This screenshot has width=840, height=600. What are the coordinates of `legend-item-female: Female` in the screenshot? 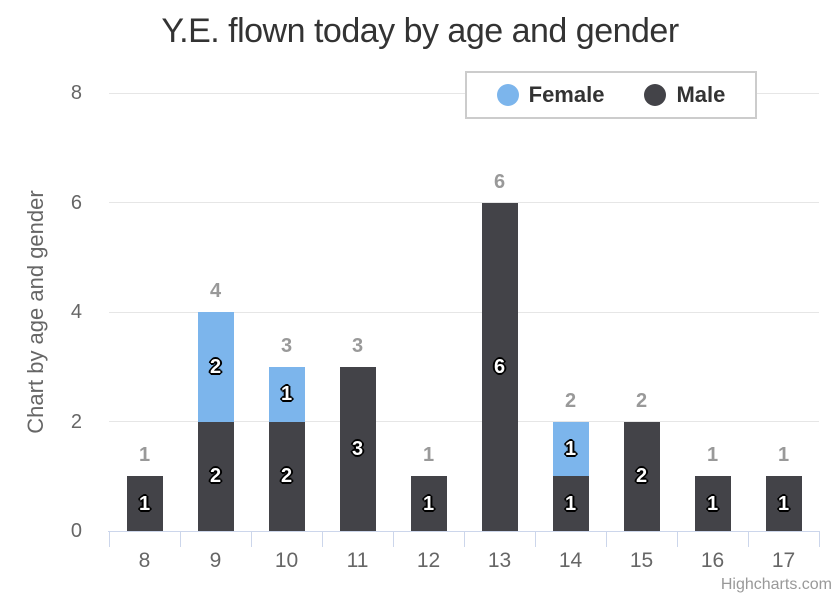 It's located at (550, 95).